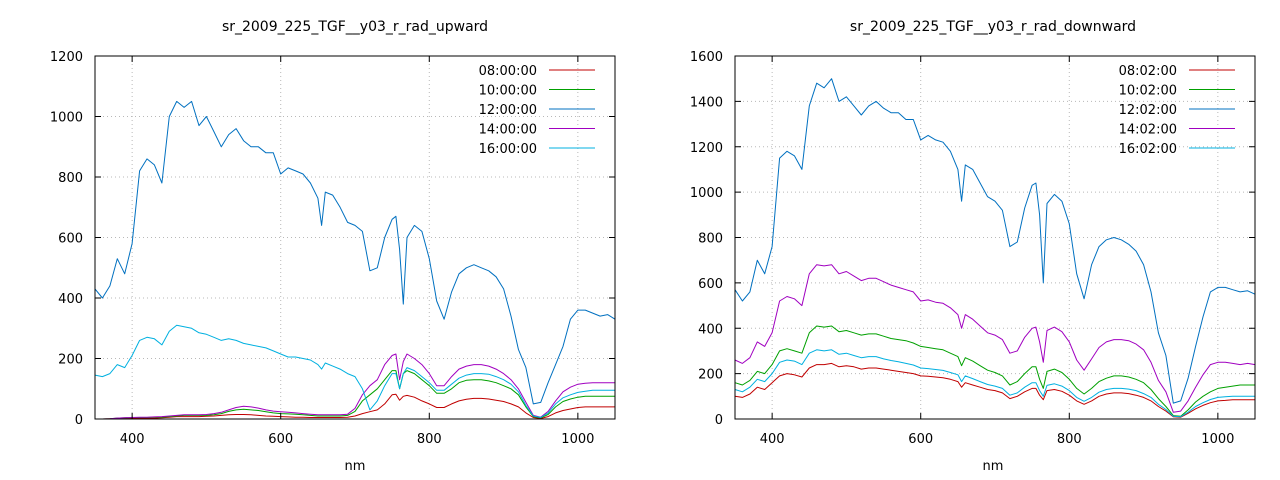 The image size is (1280, 480). Describe the element at coordinates (1148, 71) in the screenshot. I see `legend-label: 08:02:00` at that location.